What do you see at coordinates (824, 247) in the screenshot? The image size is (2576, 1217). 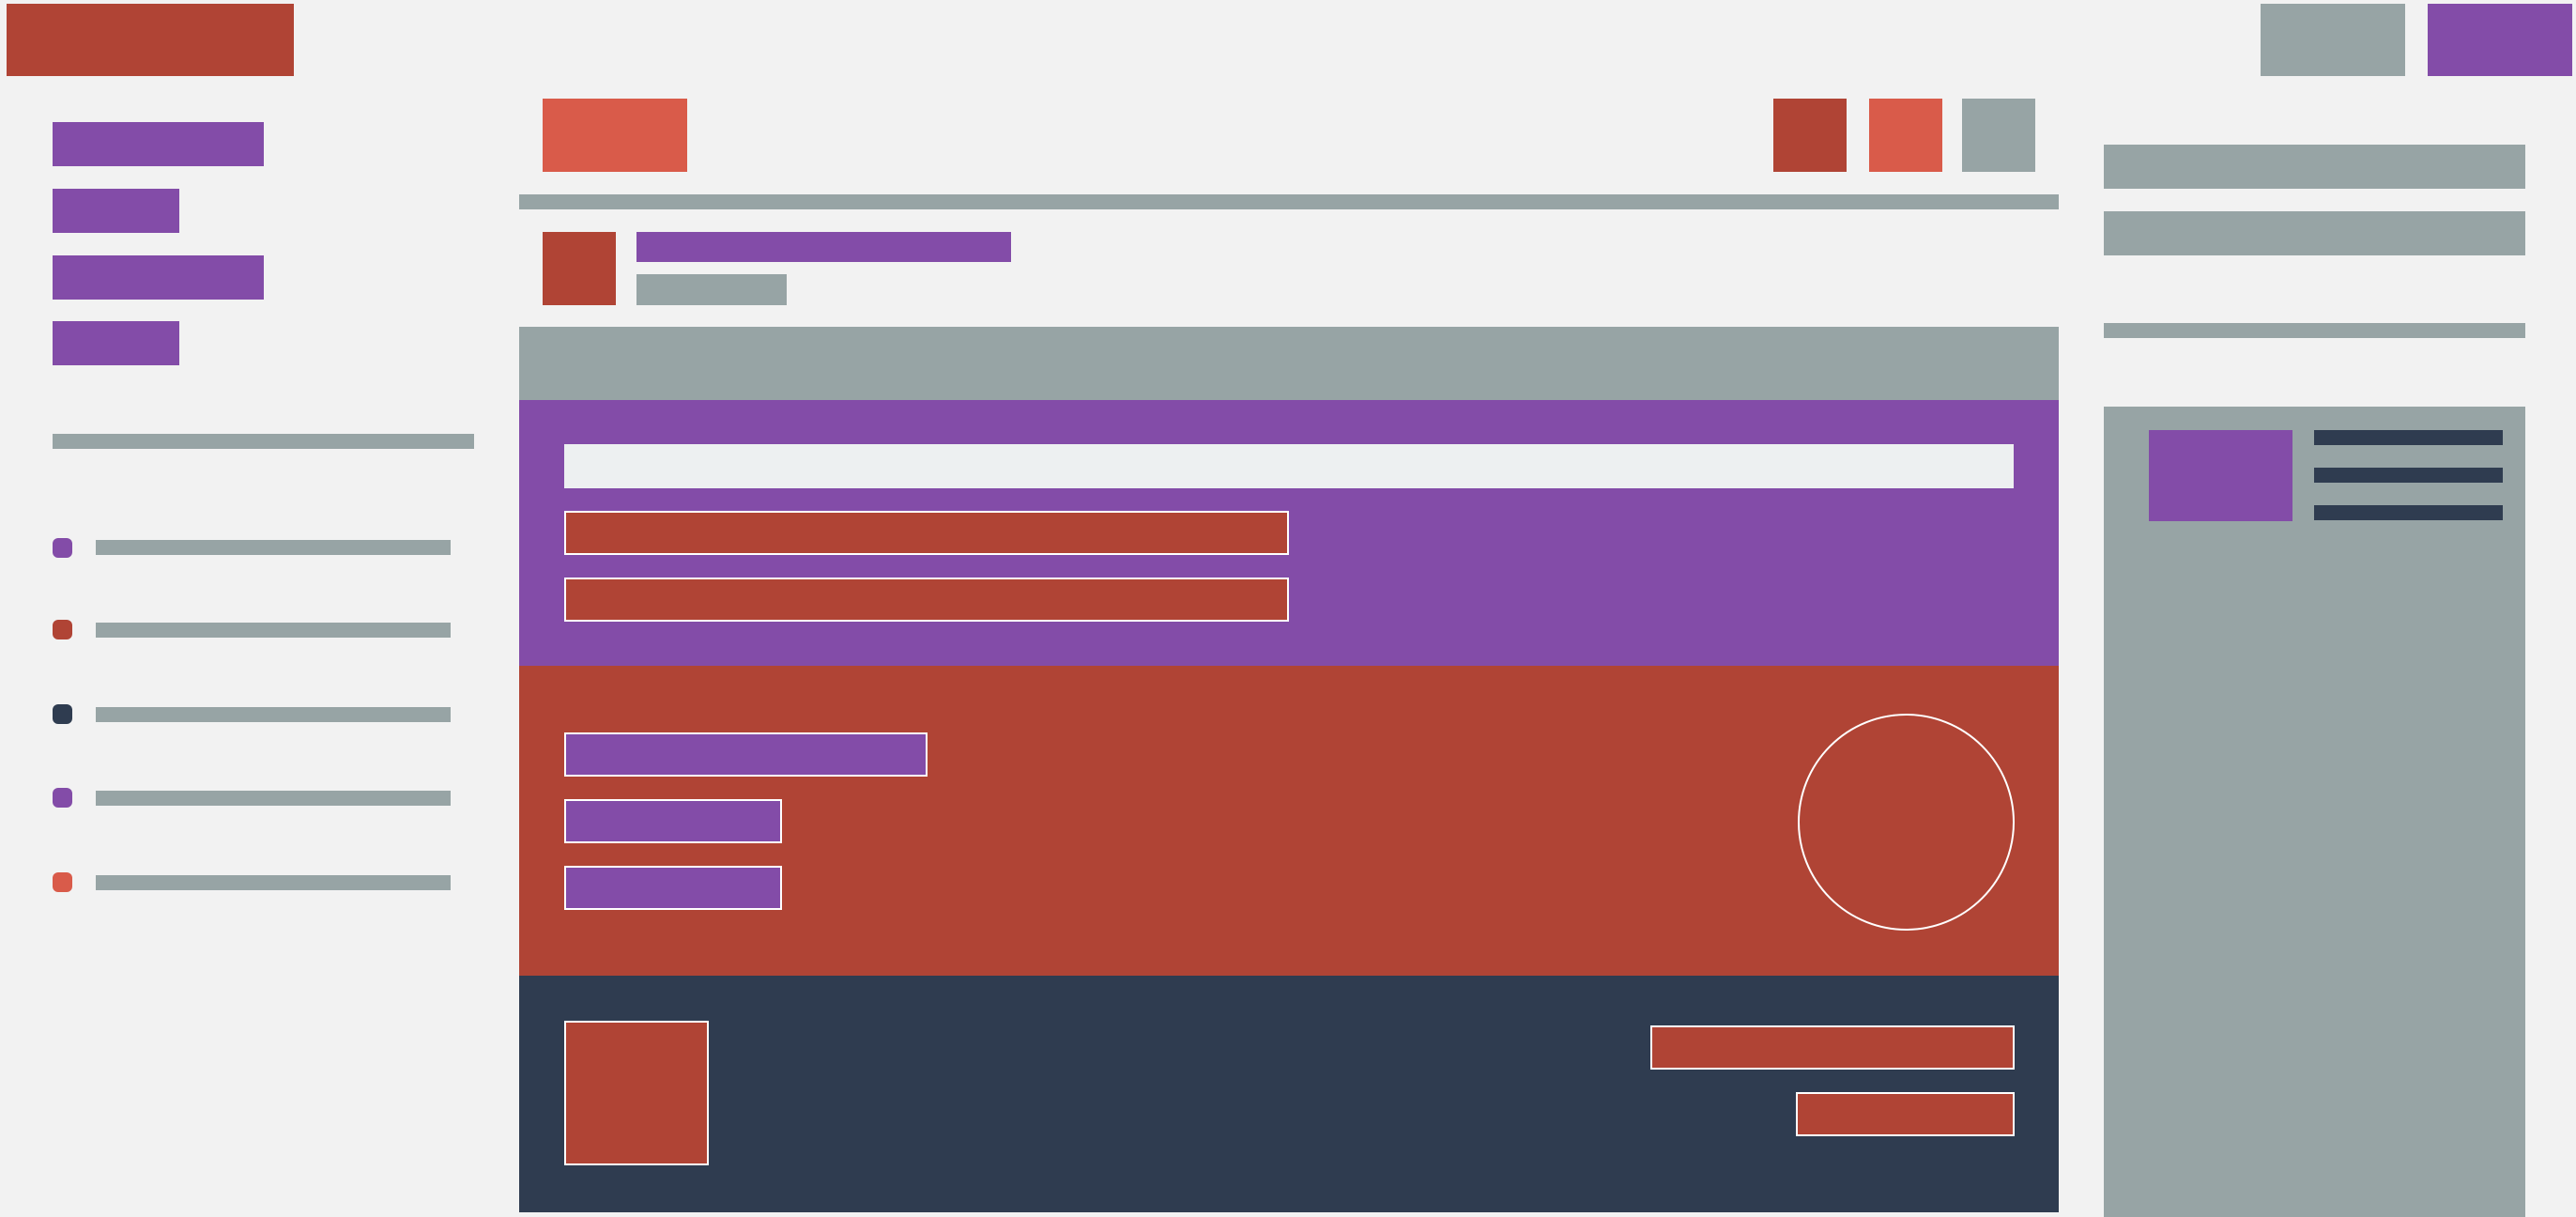 I see `record-title` at bounding box center [824, 247].